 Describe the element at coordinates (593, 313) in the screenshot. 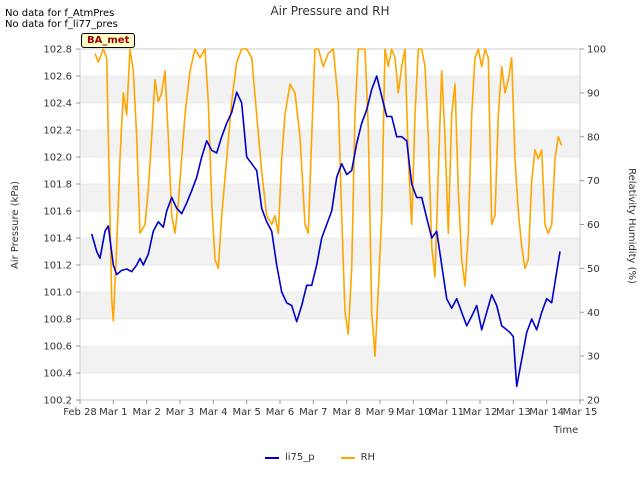

I see `right-y-tick-label: 40` at that location.